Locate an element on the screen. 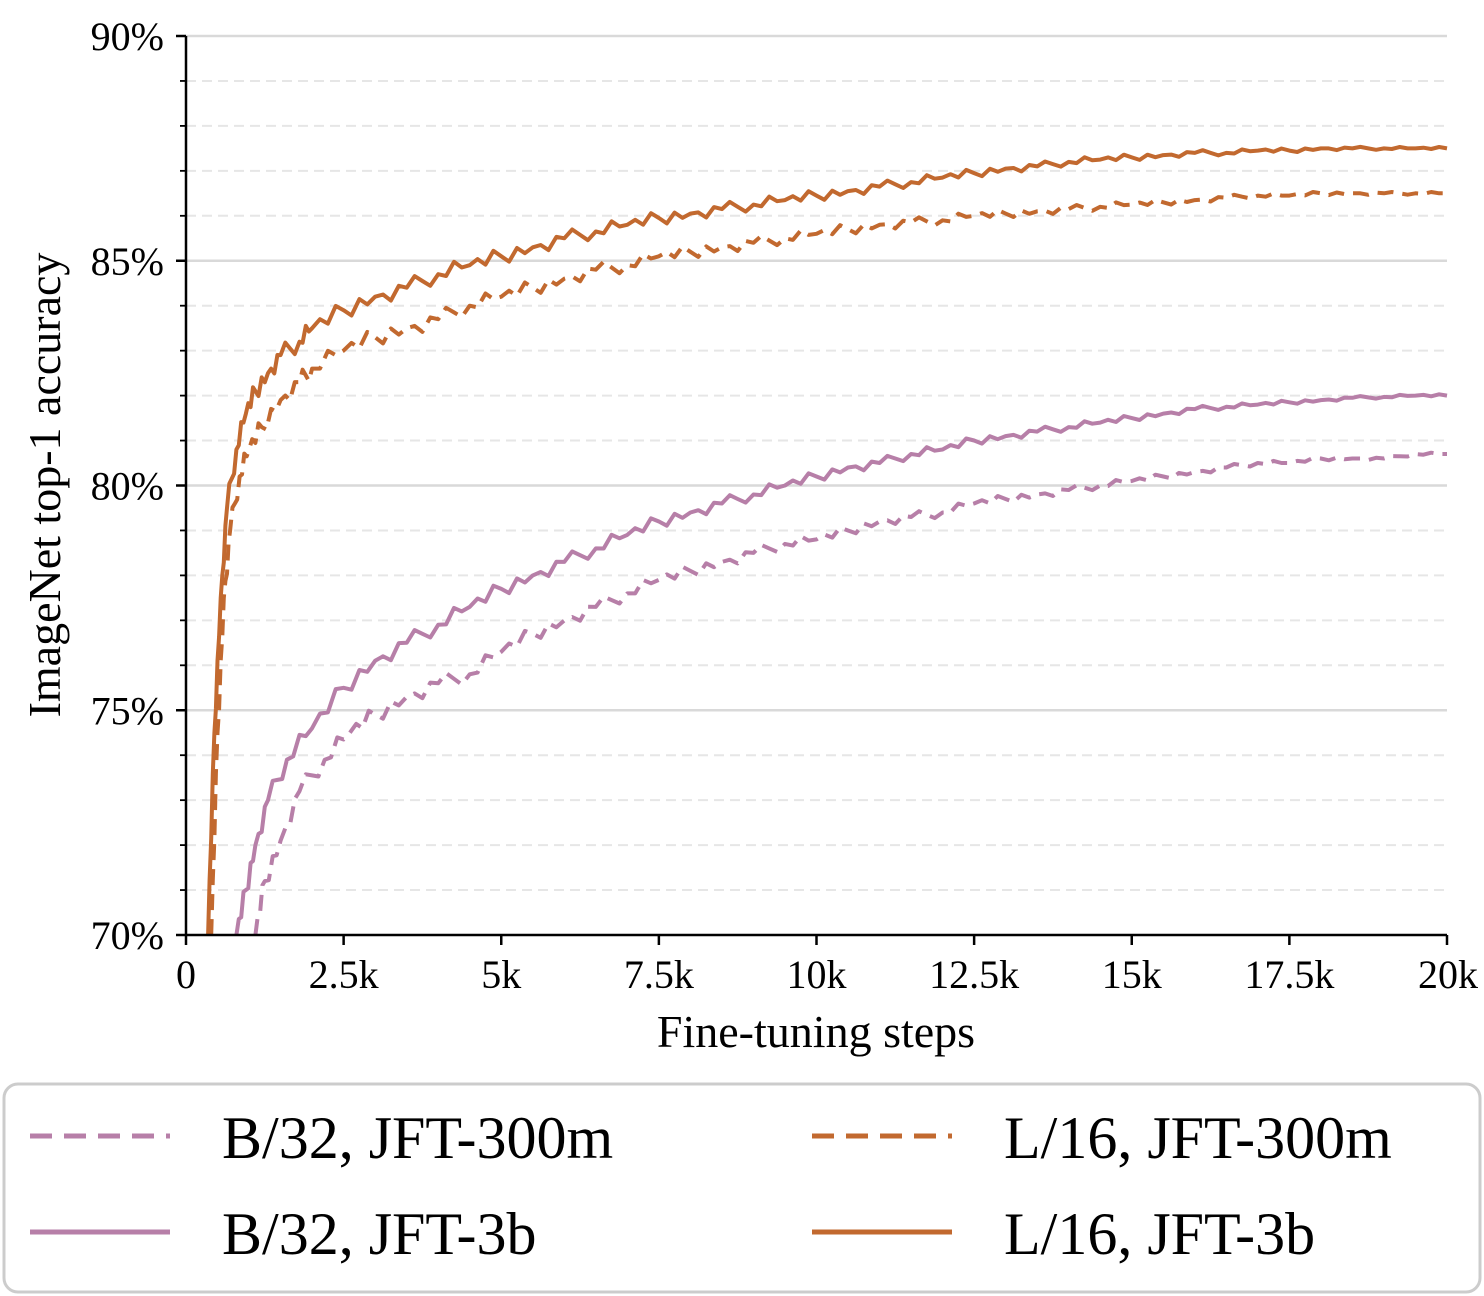 The height and width of the screenshot is (1296, 1484). x-tick-label: 12.5k is located at coordinates (974, 974).